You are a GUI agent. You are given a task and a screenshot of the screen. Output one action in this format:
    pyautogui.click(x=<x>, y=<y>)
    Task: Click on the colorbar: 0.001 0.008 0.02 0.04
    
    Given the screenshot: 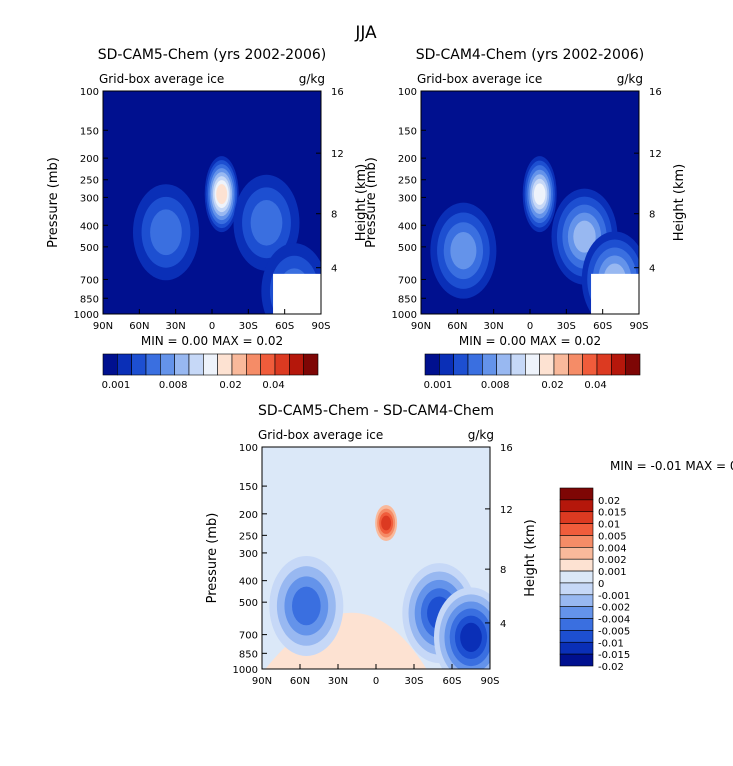 What is the action you would take?
    pyautogui.click(x=532, y=372)
    